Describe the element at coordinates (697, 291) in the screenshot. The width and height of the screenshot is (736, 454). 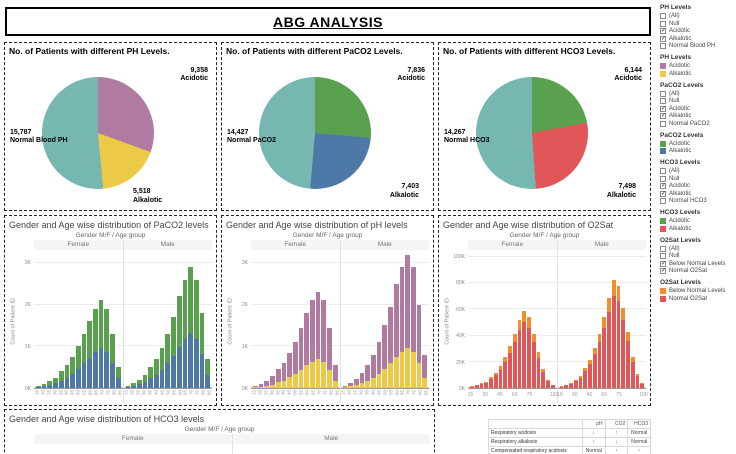
I see `legend-item: Below Normal Levels` at that location.